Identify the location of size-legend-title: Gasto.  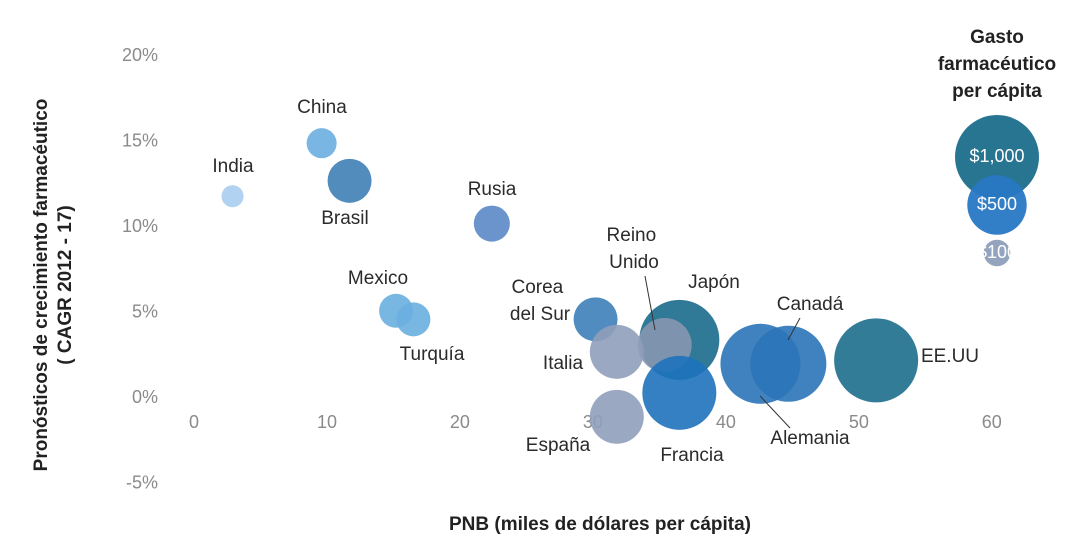
(997, 37).